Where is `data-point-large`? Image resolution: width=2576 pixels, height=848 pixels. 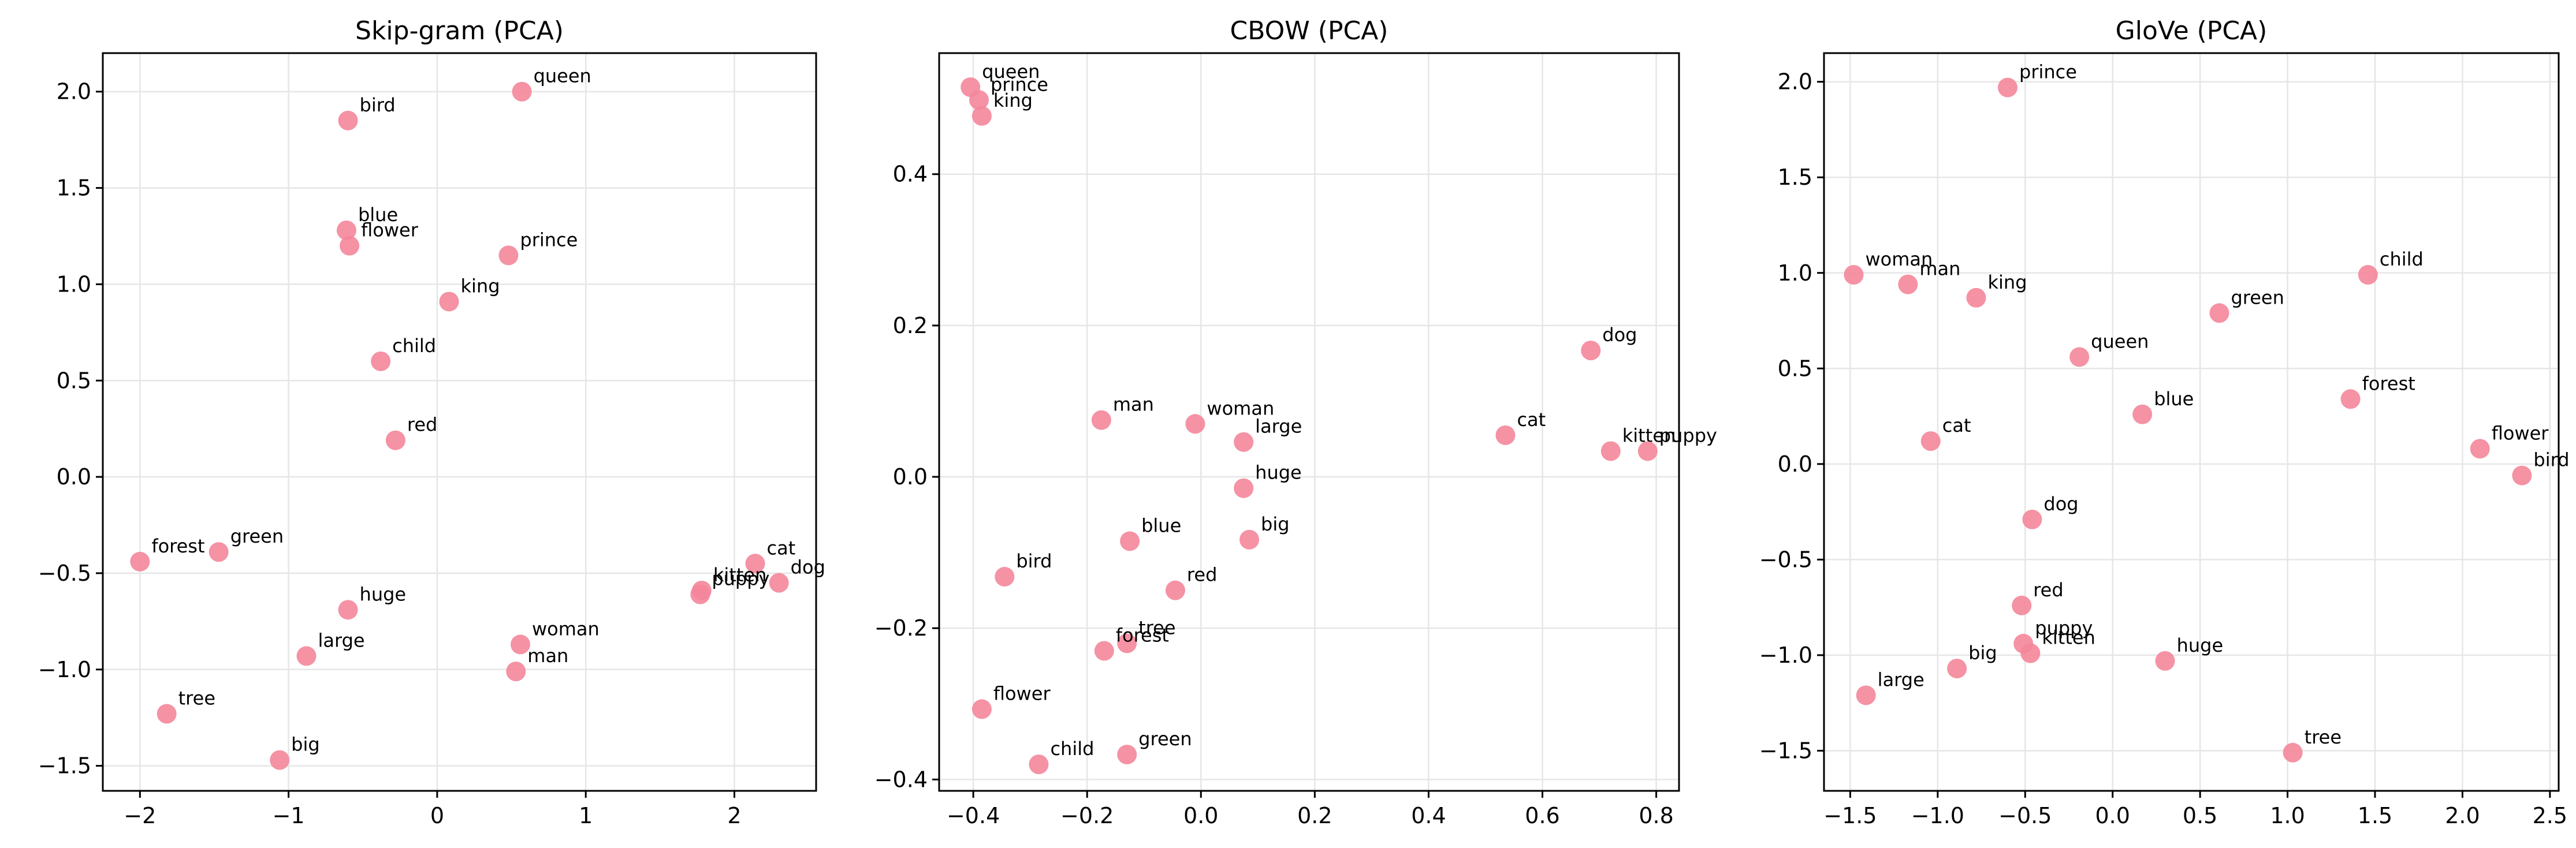 data-point-large is located at coordinates (307, 656).